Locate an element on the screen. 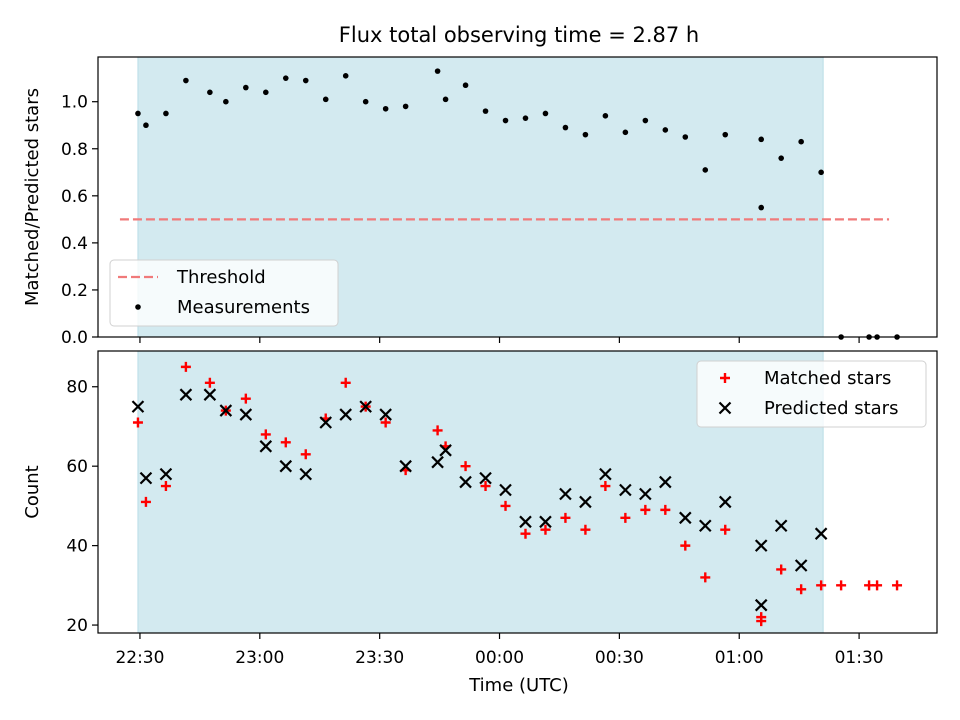 This screenshot has height=720, width=960. y-axis-label: Count is located at coordinates (32, 491).